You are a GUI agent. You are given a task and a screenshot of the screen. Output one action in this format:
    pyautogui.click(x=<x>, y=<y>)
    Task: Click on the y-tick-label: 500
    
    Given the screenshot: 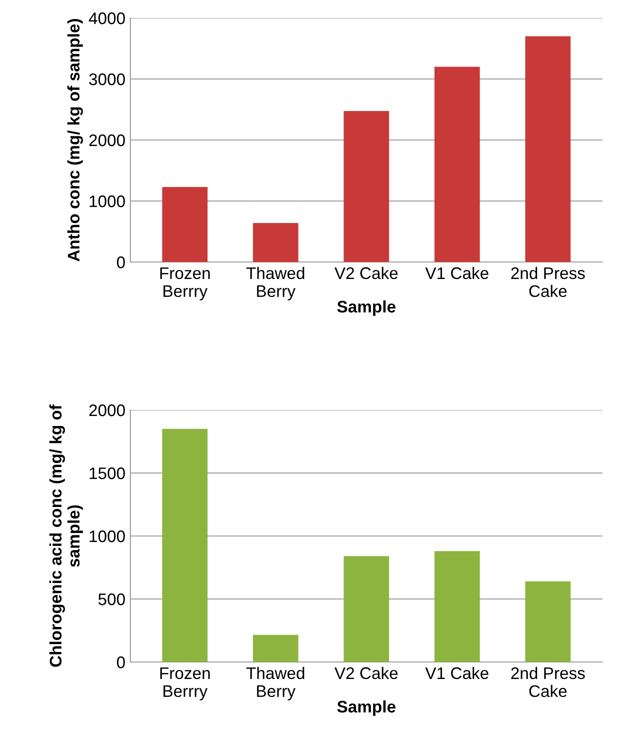 What is the action you would take?
    pyautogui.click(x=111, y=599)
    